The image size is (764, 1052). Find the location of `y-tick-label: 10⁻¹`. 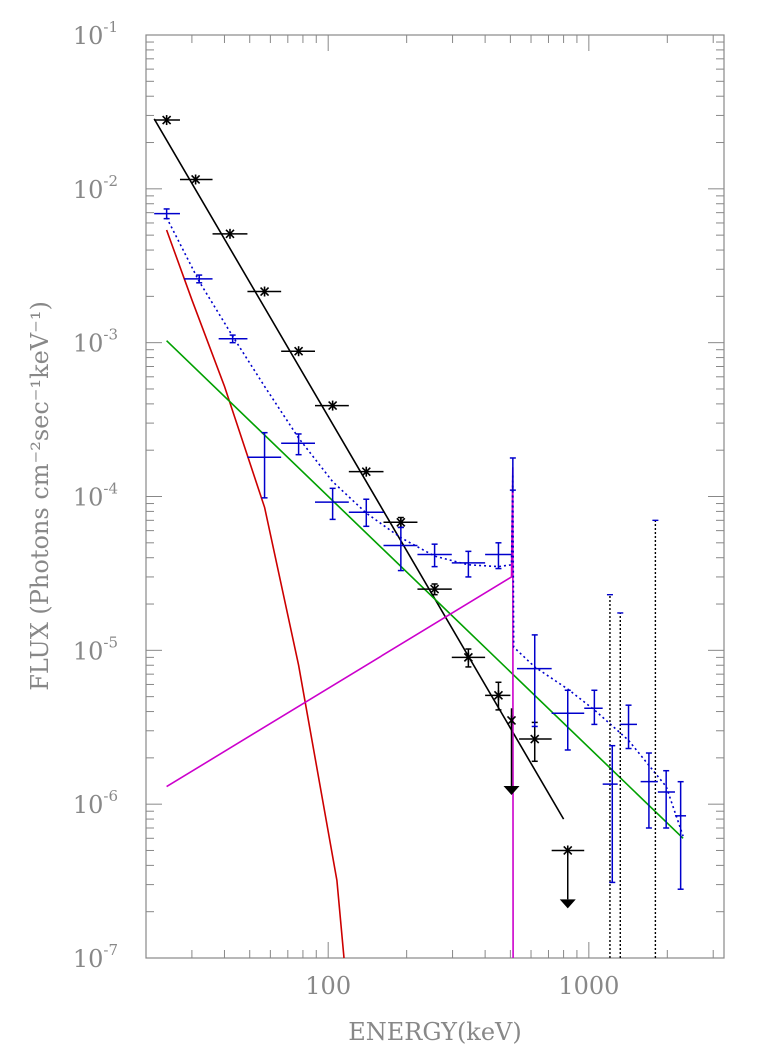

y-tick-label: 10⁻¹ is located at coordinates (95, 34).